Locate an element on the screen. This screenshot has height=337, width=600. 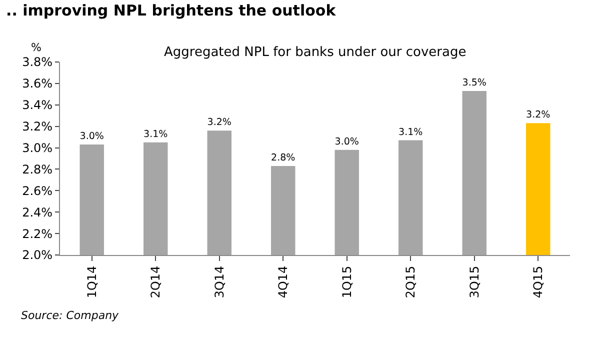
y-axis-title: % is located at coordinates (36, 47).